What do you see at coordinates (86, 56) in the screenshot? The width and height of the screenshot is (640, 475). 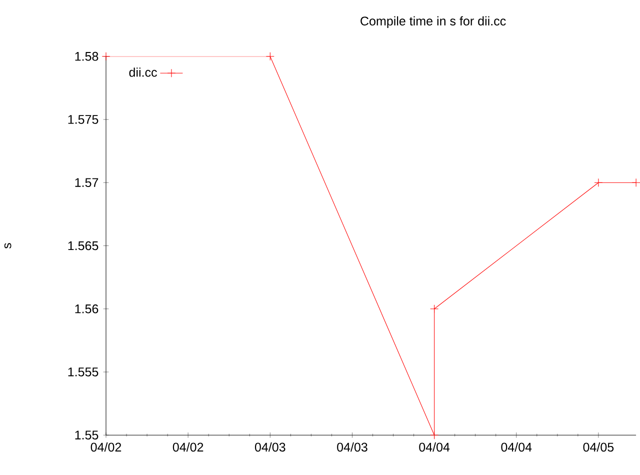 I see `y-tick-label: 1.58` at bounding box center [86, 56].